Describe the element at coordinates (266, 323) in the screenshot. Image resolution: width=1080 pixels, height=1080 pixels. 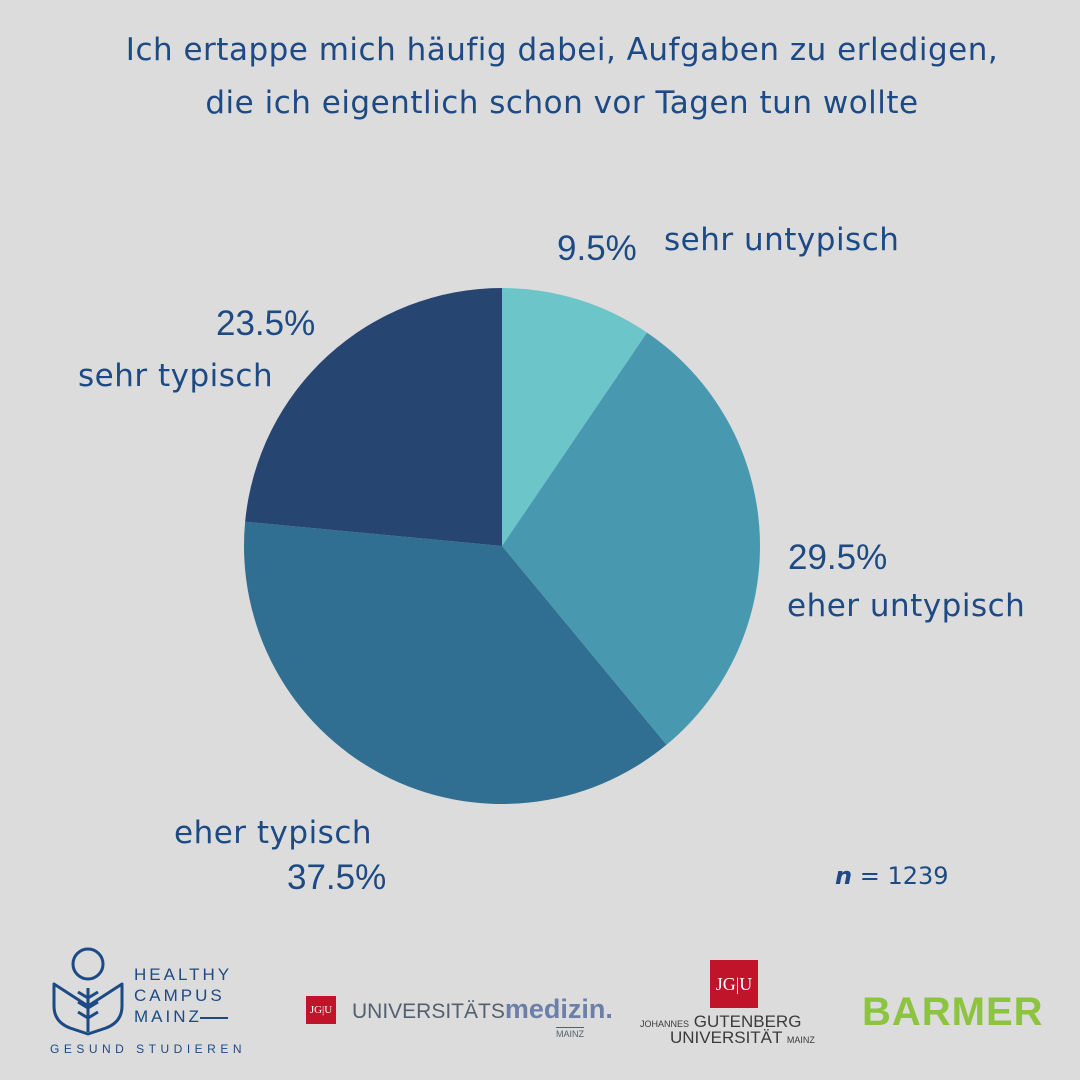
I see `slice-pct-sehr-typisch: 23.5%` at that location.